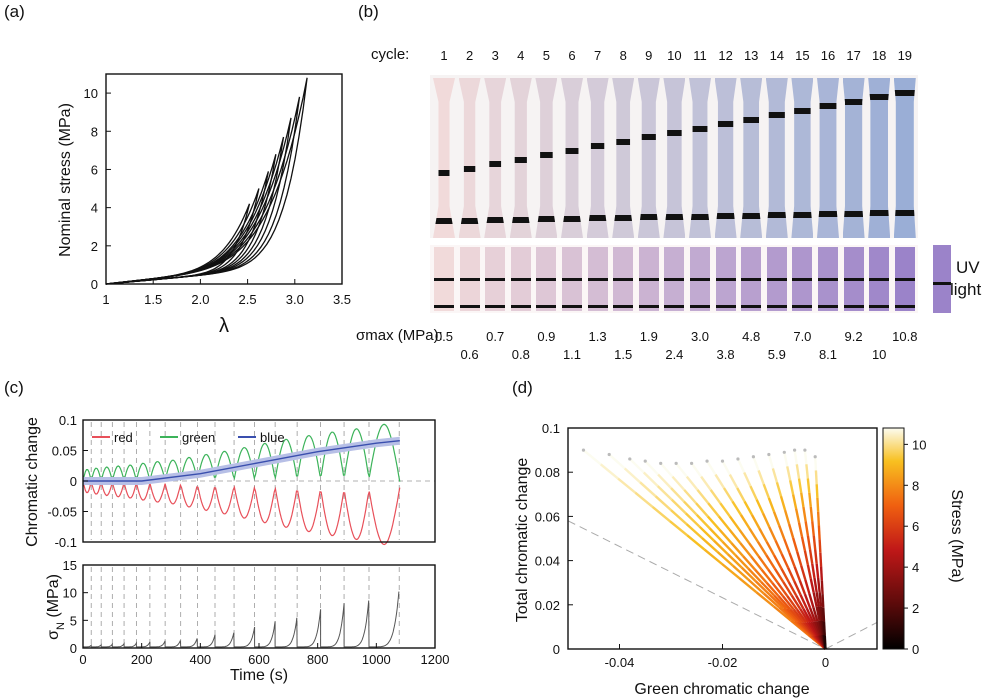  Describe the element at coordinates (495, 336) in the screenshot. I see `sigma-value: 0.7` at that location.